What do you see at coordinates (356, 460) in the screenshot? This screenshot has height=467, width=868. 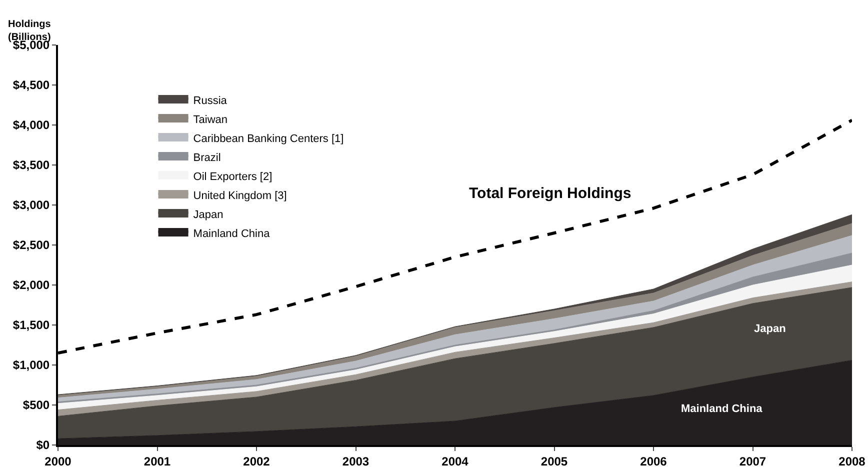 I see `x-tick-label: 2003` at bounding box center [356, 460].